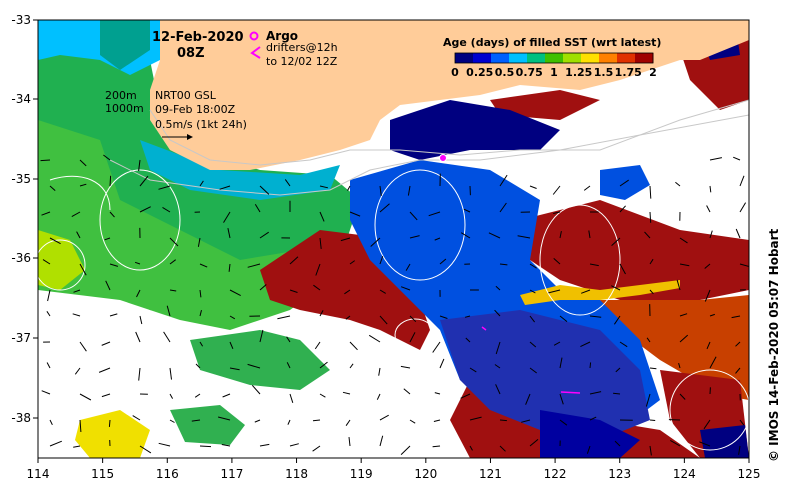 The height and width of the screenshot is (492, 790). Describe the element at coordinates (590, 434) in the screenshot. I see `field-navy-south` at that location.